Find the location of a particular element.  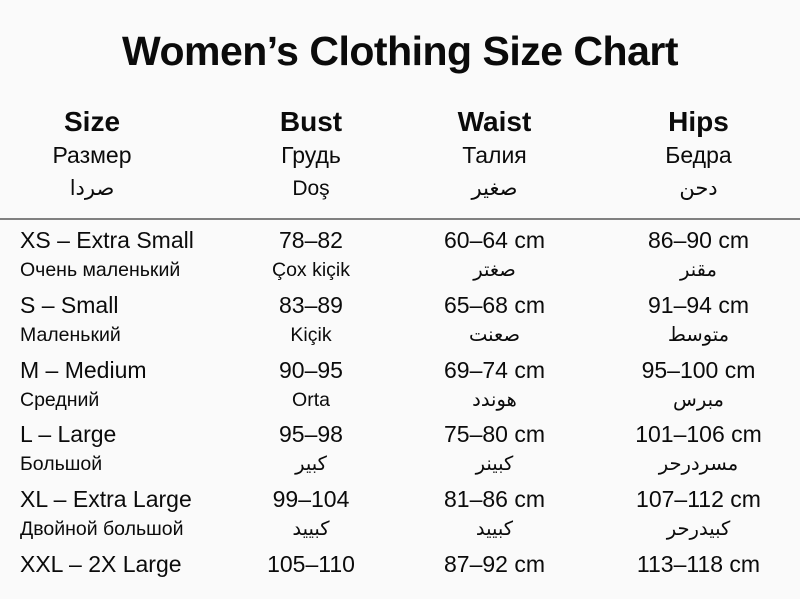

waist-cell: 87–92 cm is located at coordinates (494, 573).